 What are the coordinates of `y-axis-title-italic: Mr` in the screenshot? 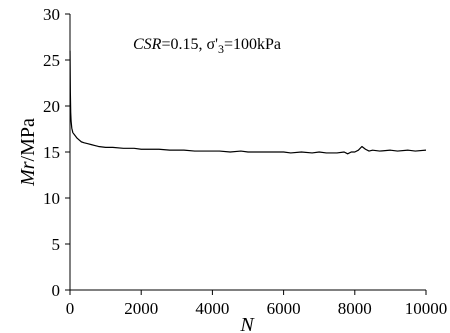 It's located at (28, 174).